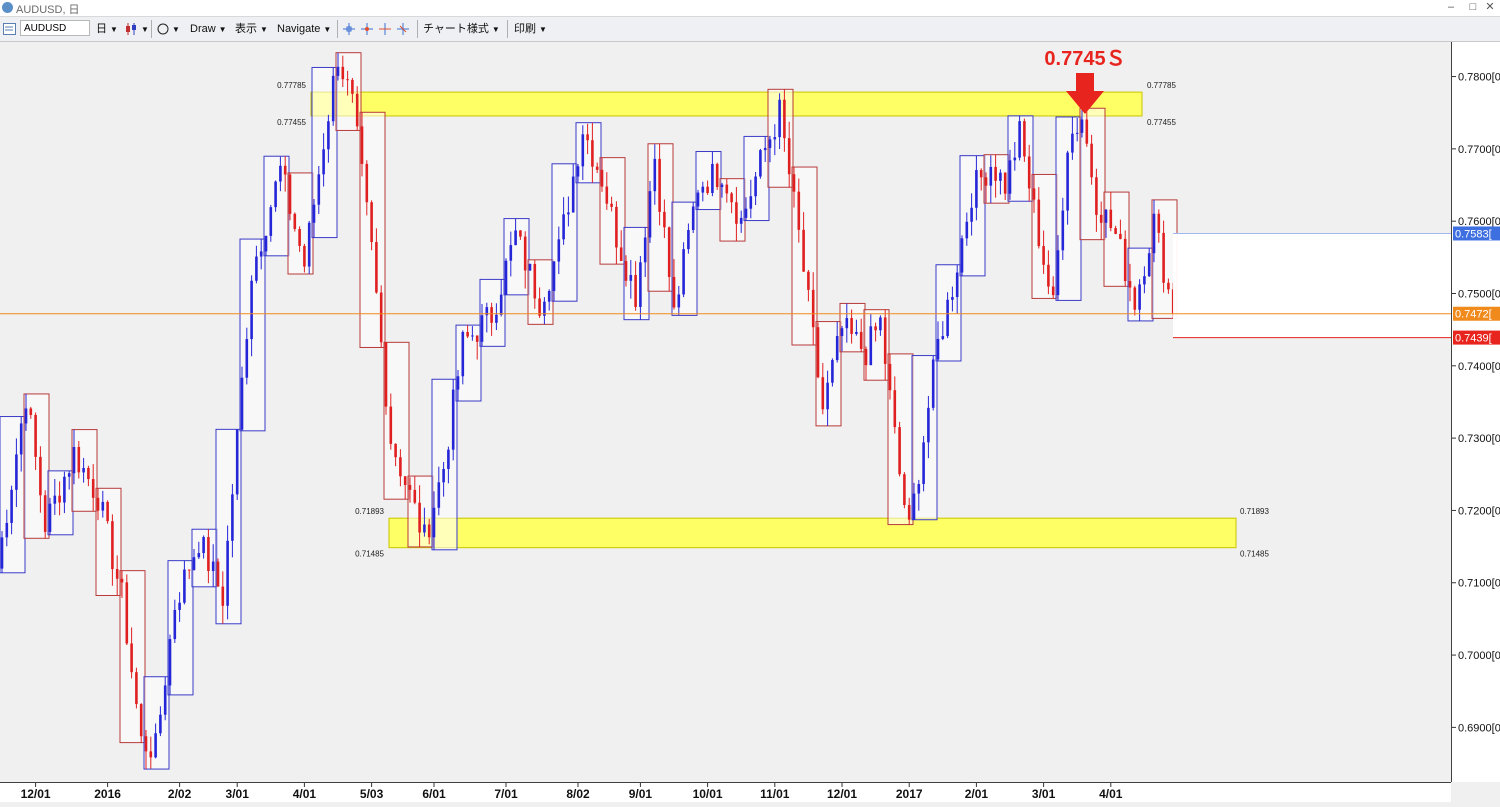 This screenshot has width=1500, height=807. What do you see at coordinates (369, 511) in the screenshot?
I see `zone-lower-top-label: 0.71893` at bounding box center [369, 511].